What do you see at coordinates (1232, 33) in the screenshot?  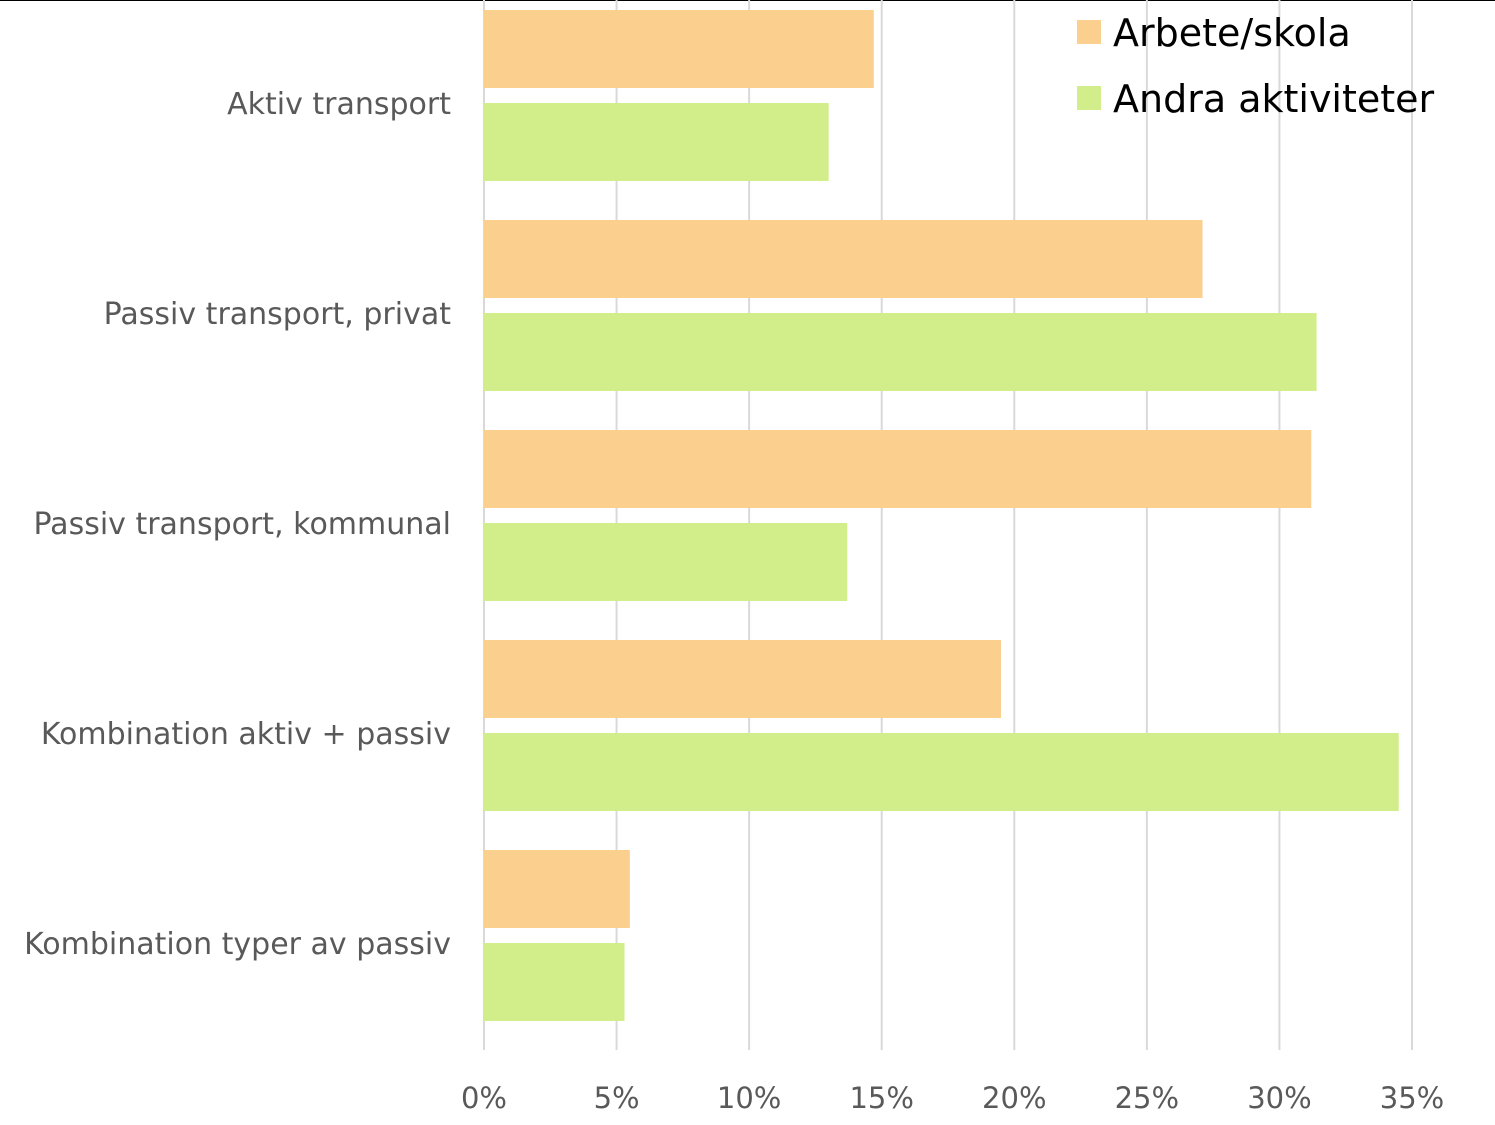 I see `legend-label: Arbete/skola` at bounding box center [1232, 33].